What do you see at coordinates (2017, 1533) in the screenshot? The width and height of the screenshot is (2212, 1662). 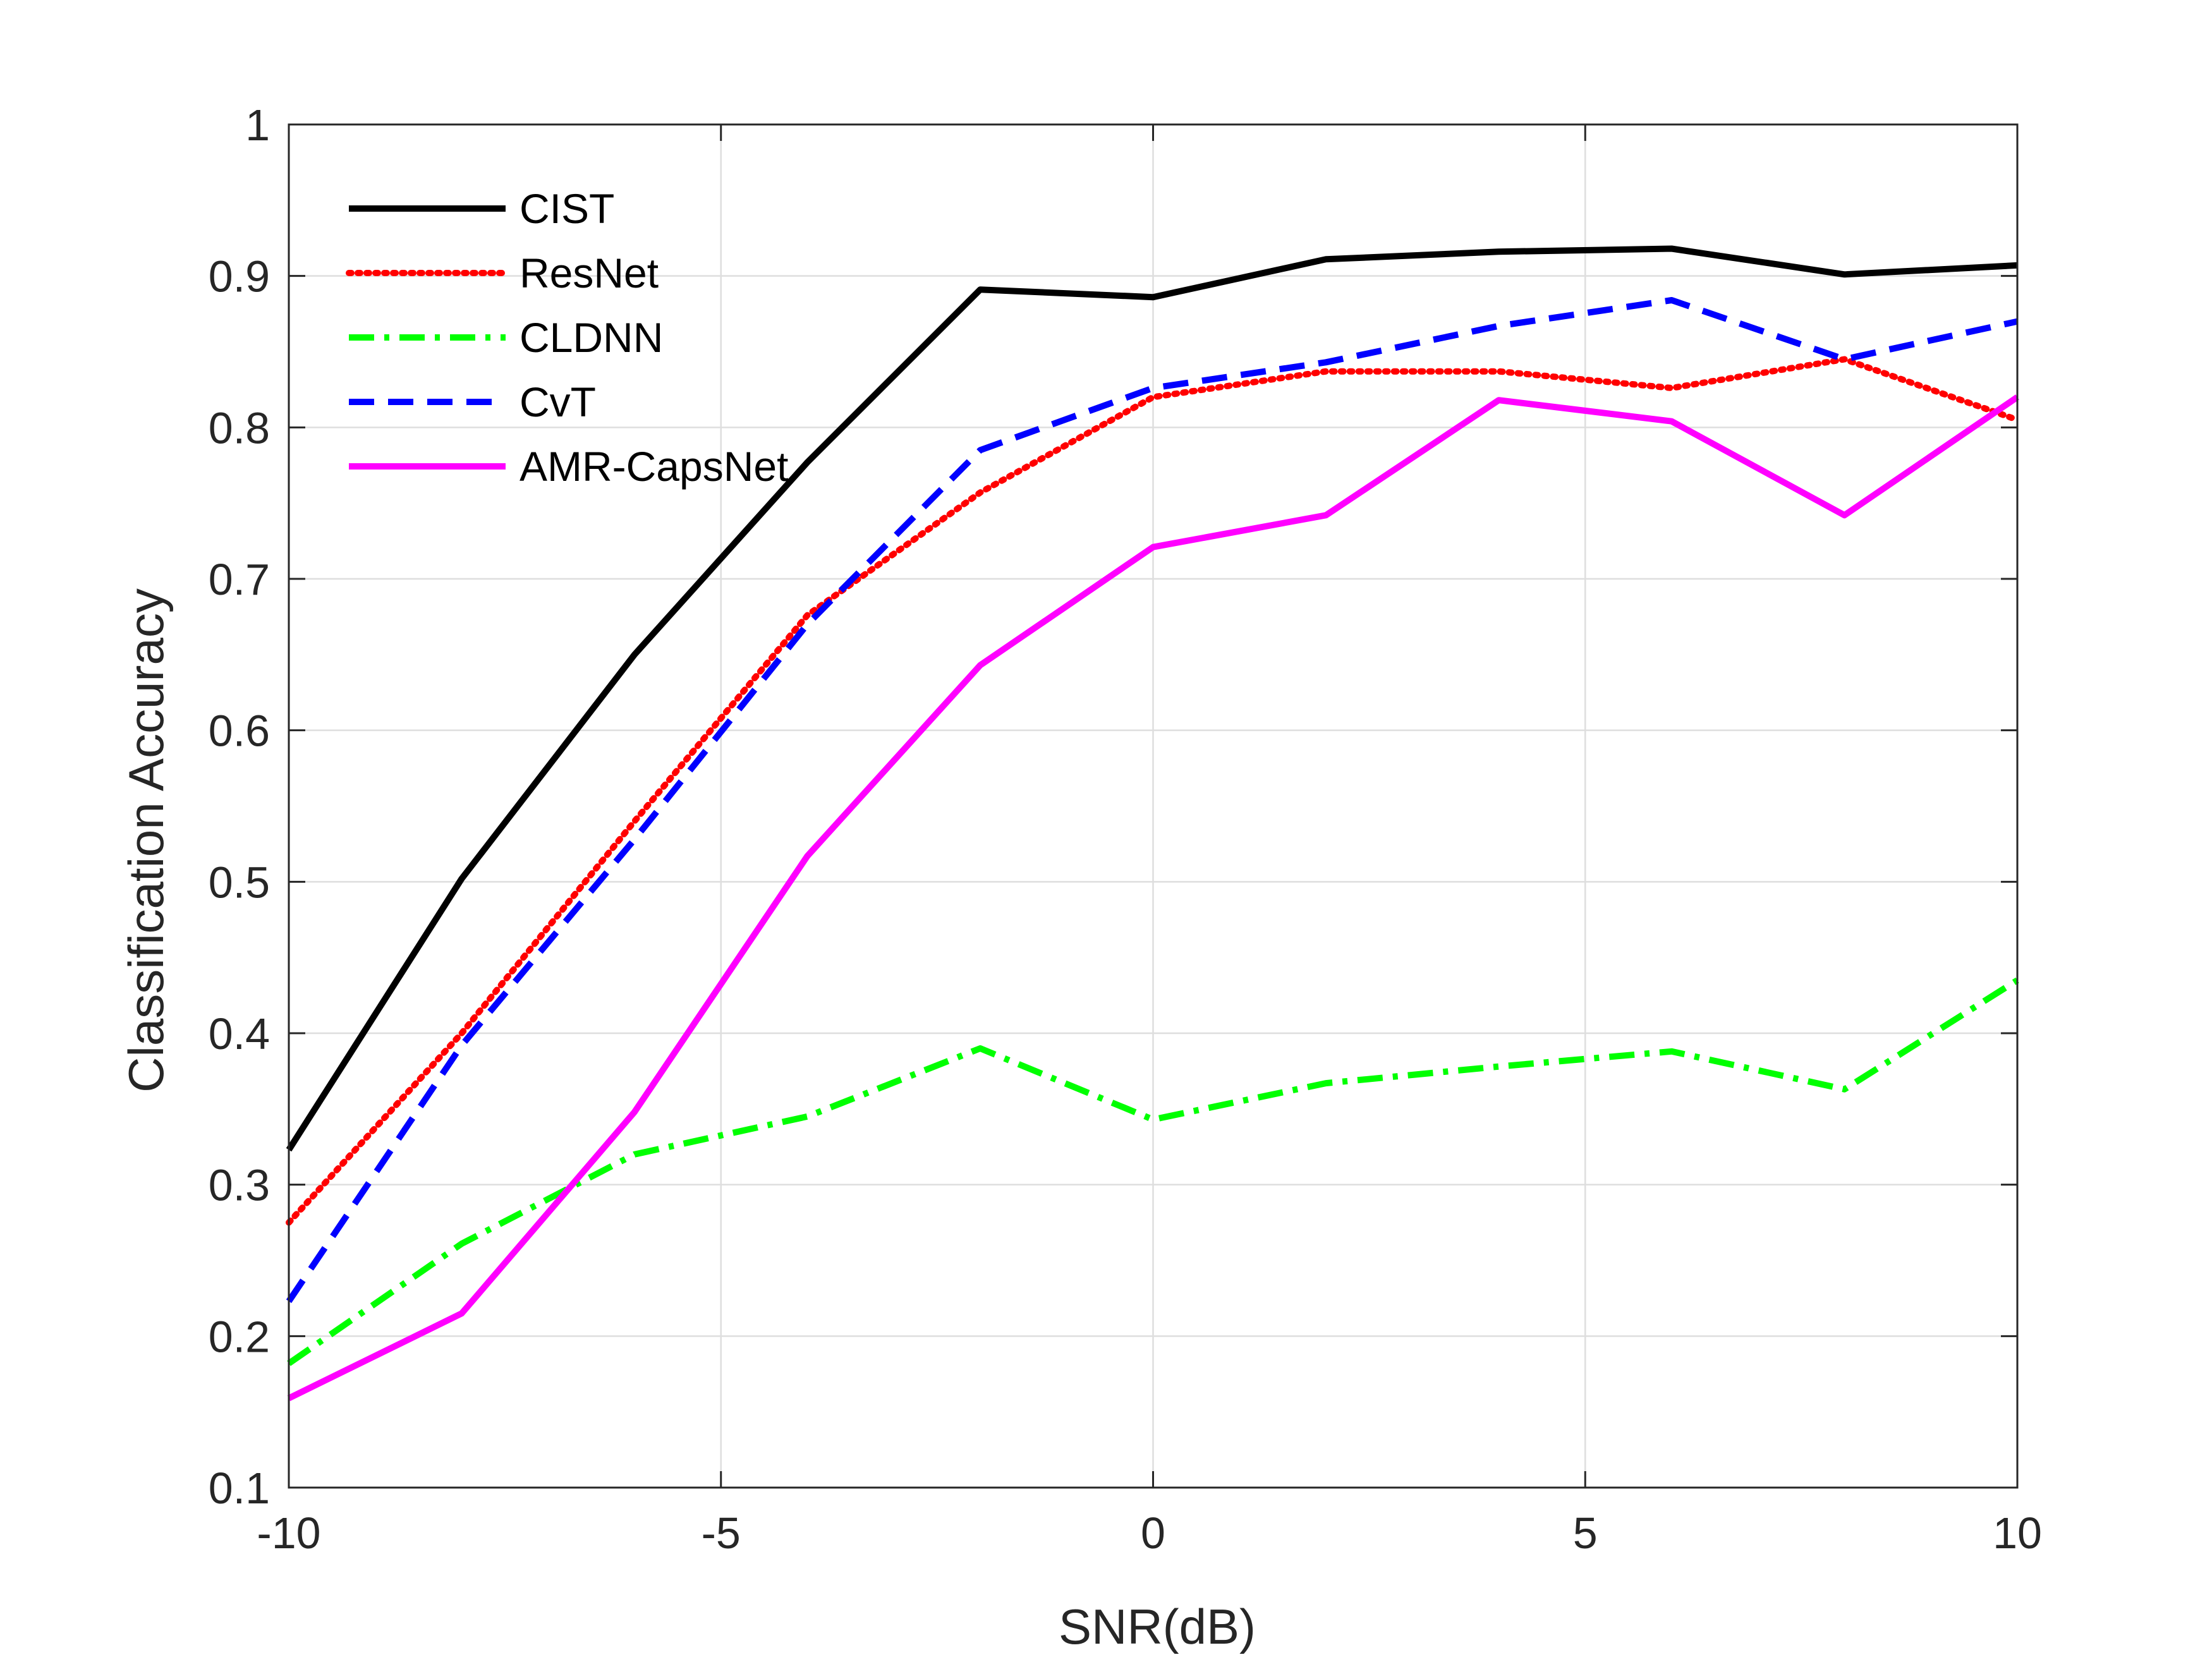 I see `x-tick-label: 10` at bounding box center [2017, 1533].